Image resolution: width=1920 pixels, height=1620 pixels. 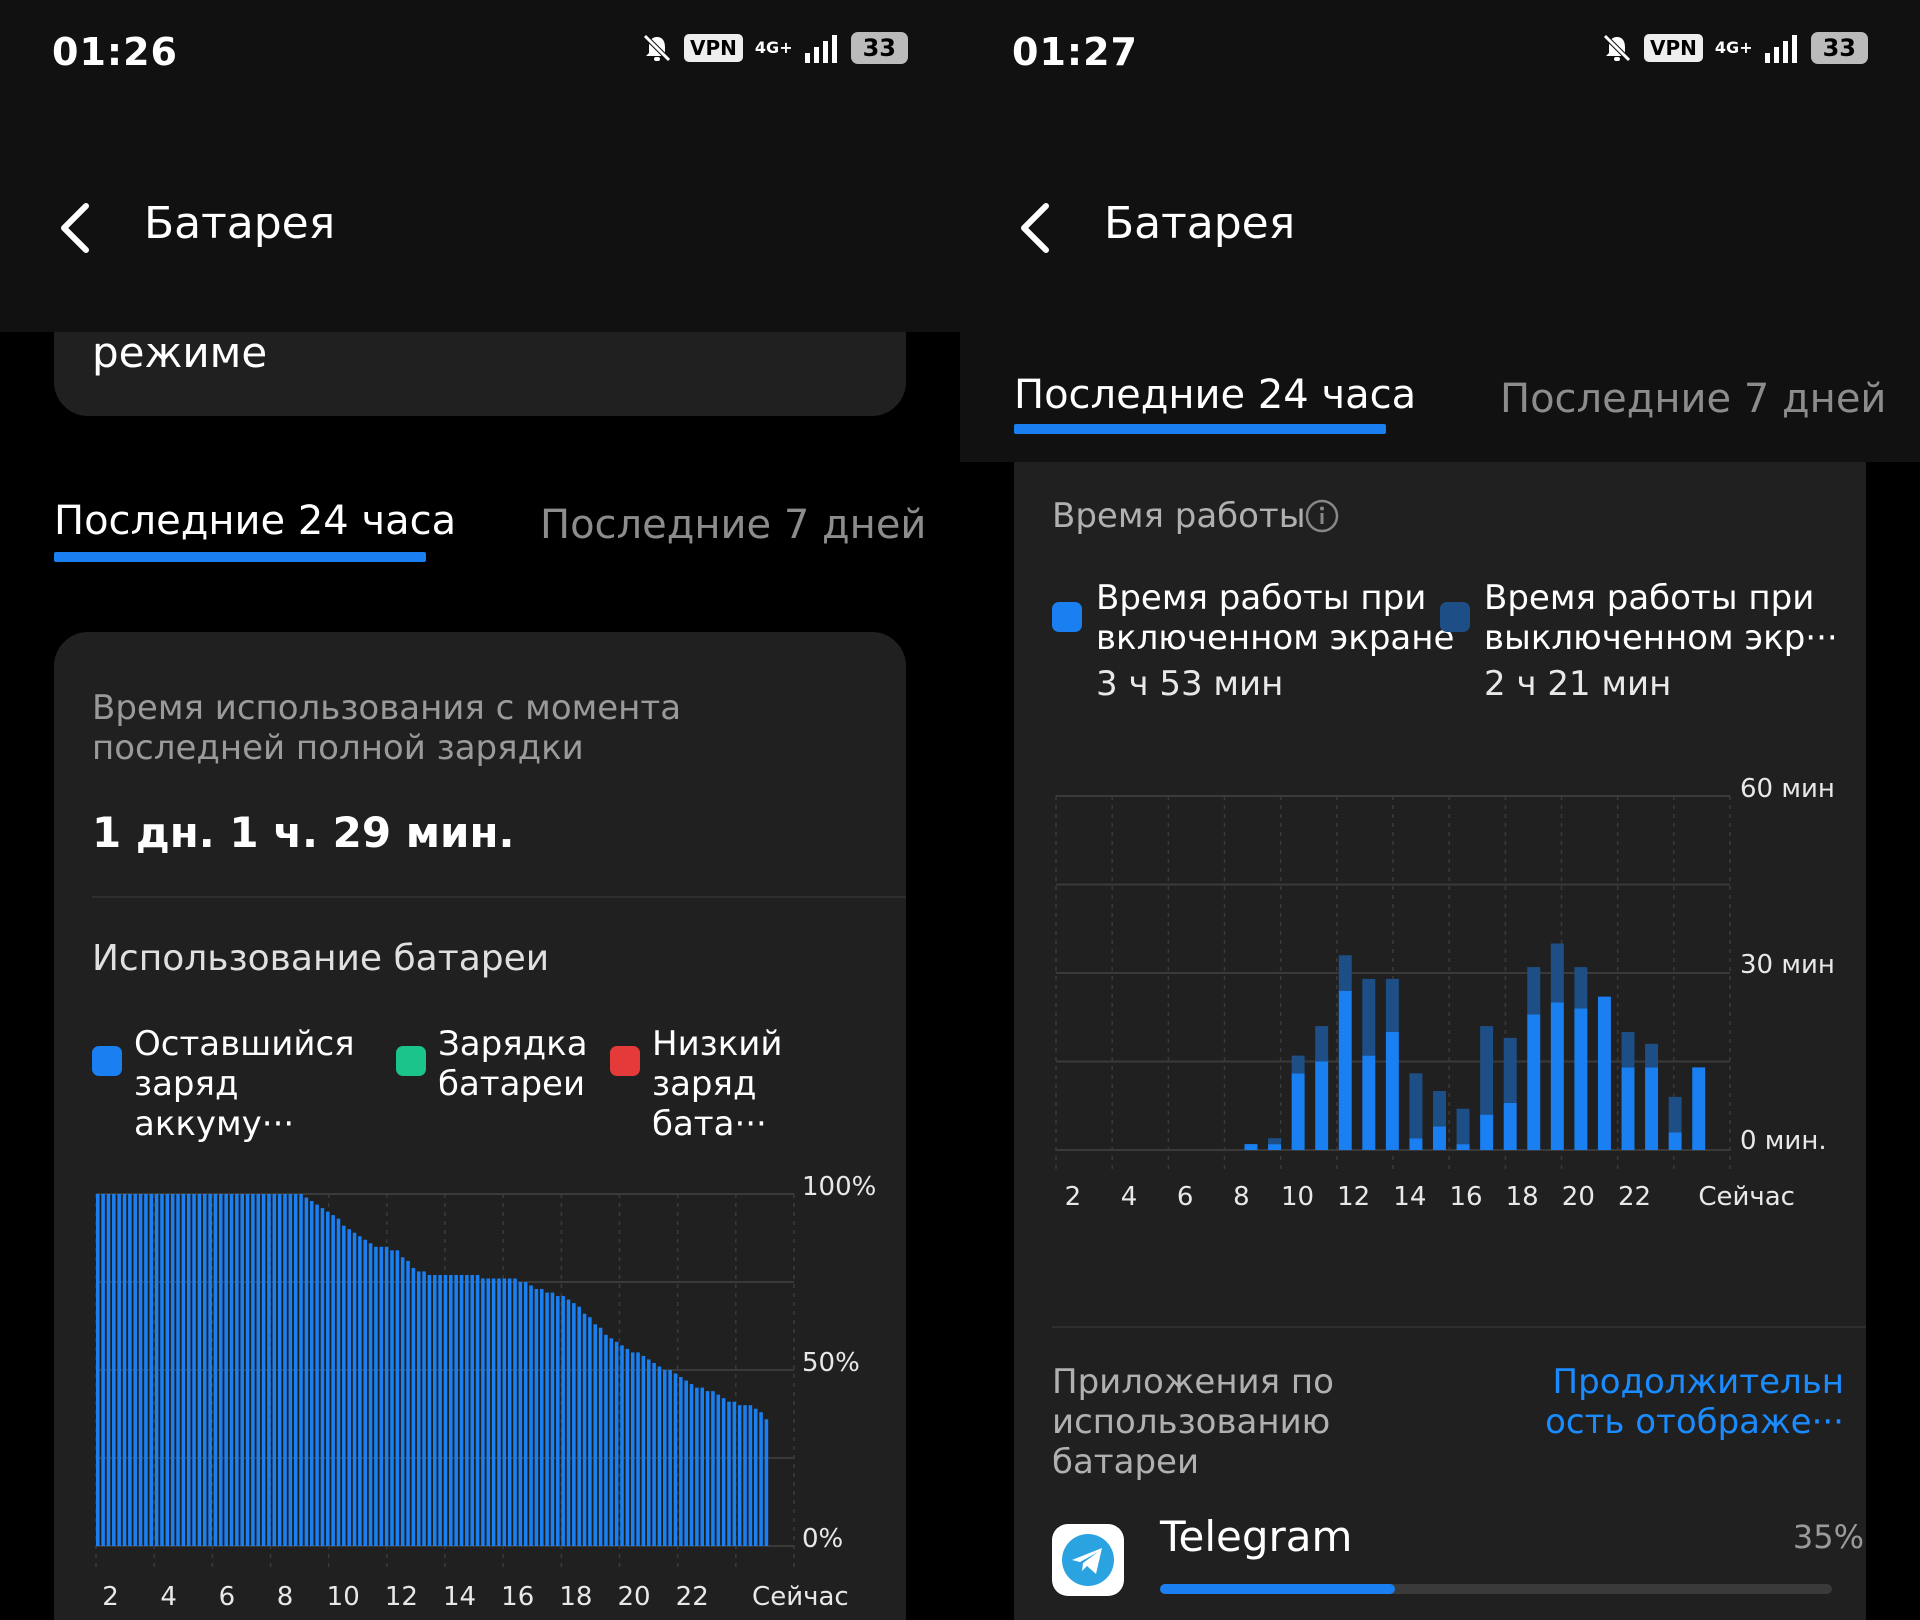 I want to click on info-icon, so click(x=1322, y=516).